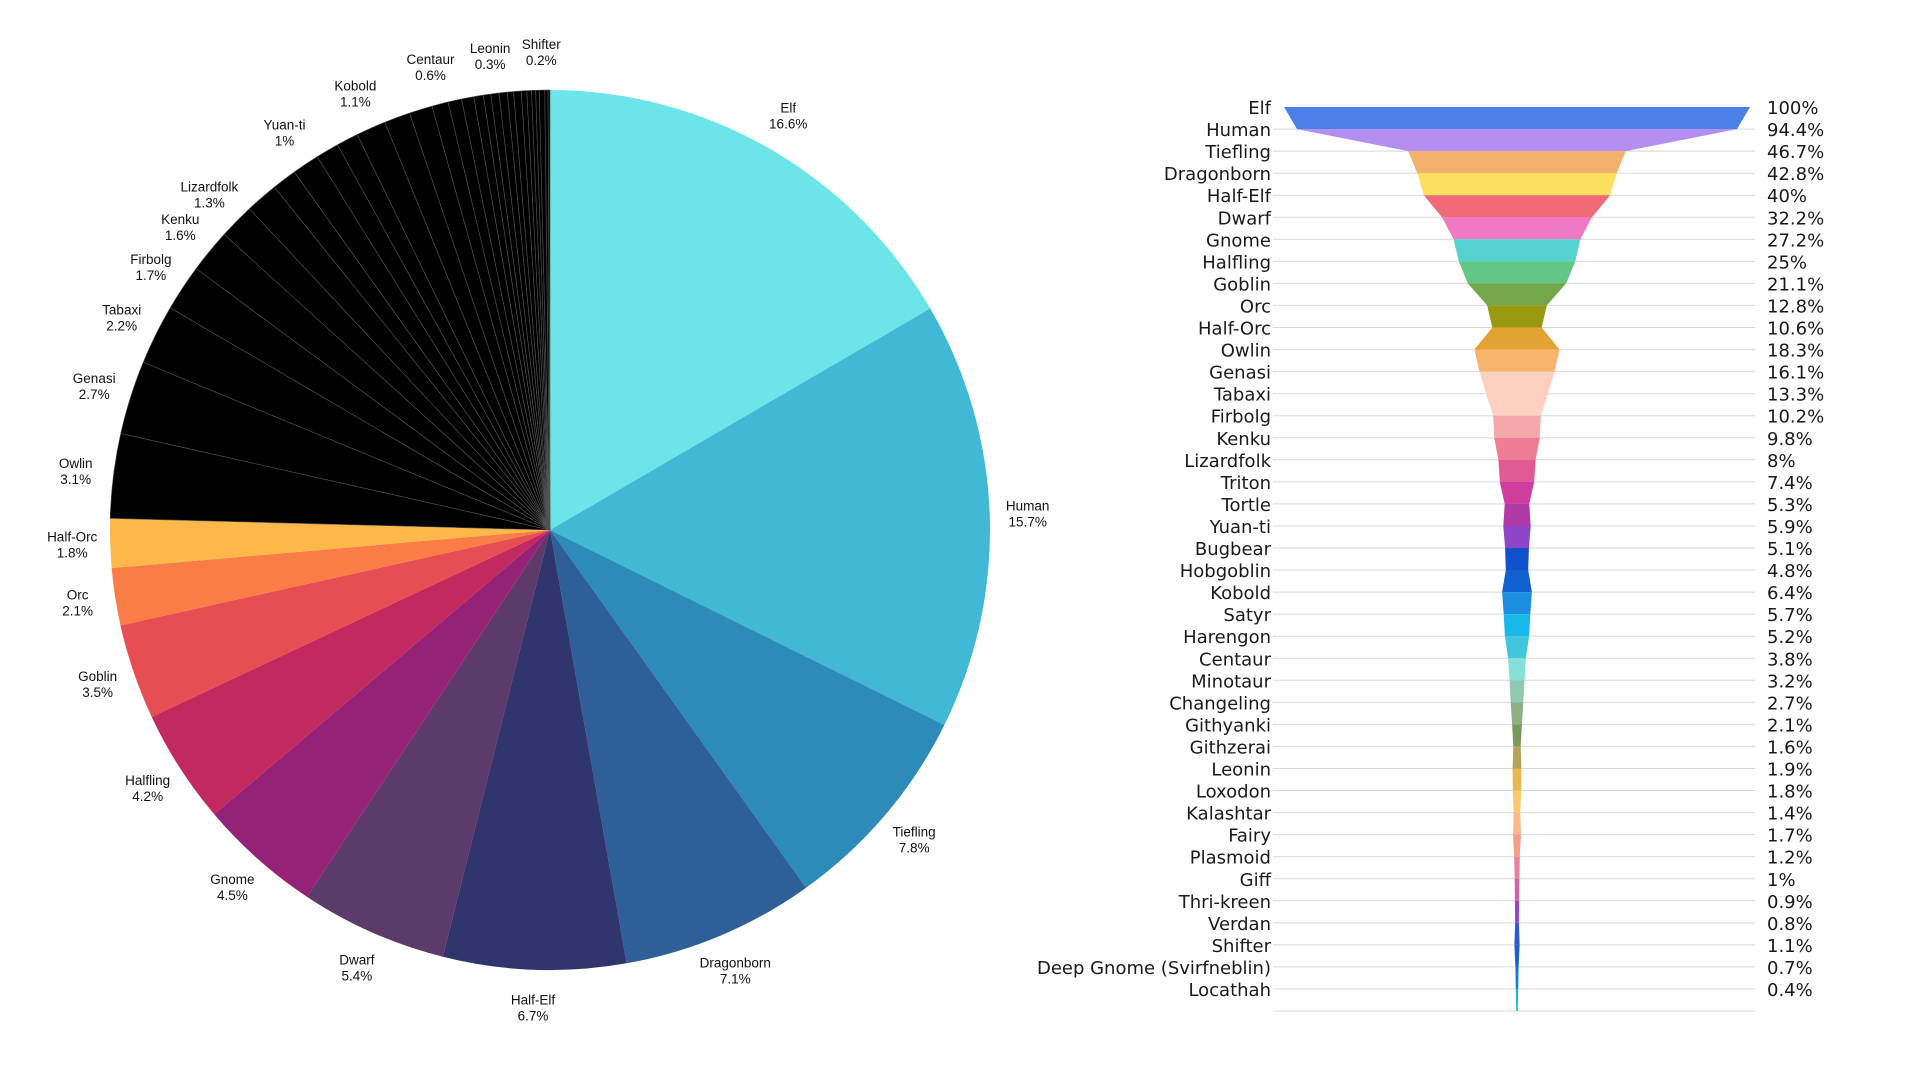 The image size is (1920, 1080). I want to click on pie-label: Tiefling, so click(914, 832).